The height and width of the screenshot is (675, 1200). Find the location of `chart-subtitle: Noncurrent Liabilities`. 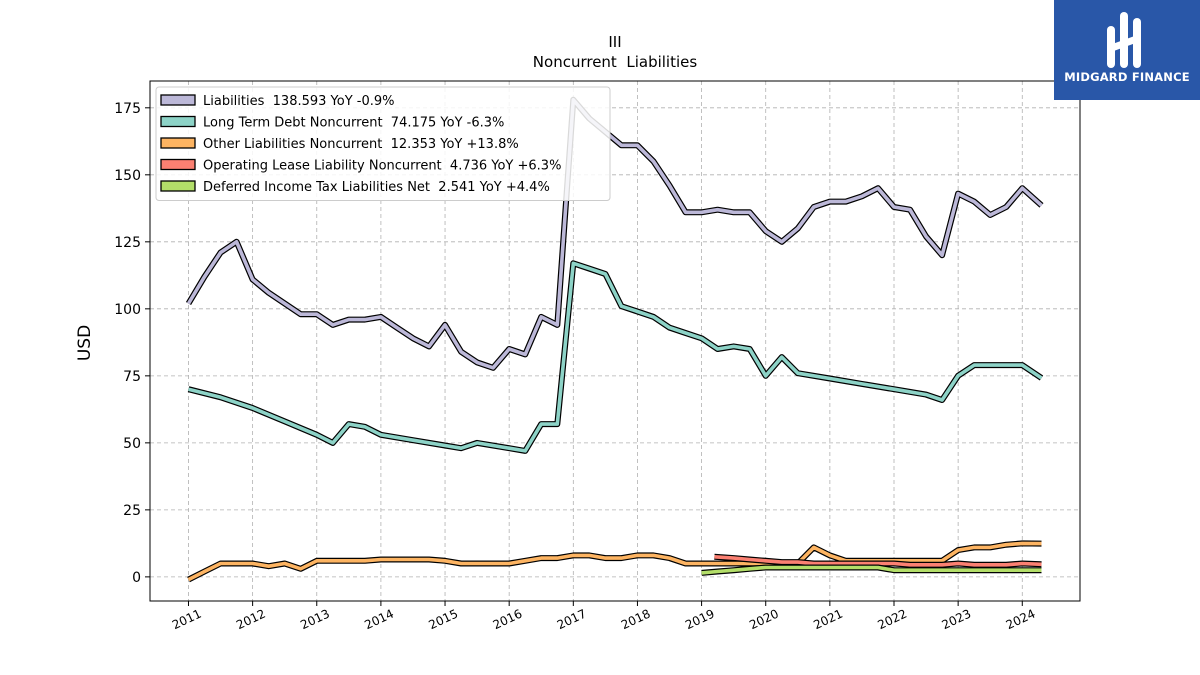

chart-subtitle: Noncurrent Liabilities is located at coordinates (615, 62).